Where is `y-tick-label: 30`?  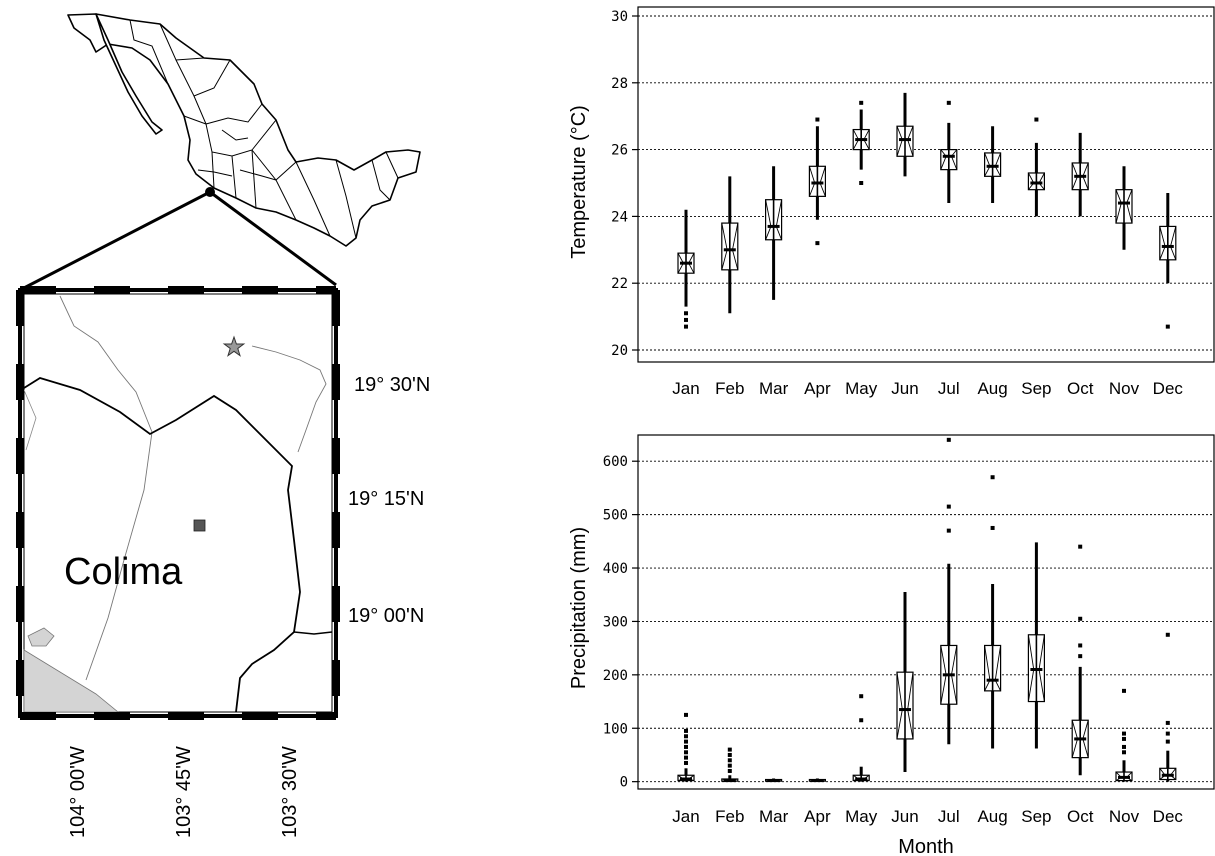
y-tick-label: 30 is located at coordinates (619, 17).